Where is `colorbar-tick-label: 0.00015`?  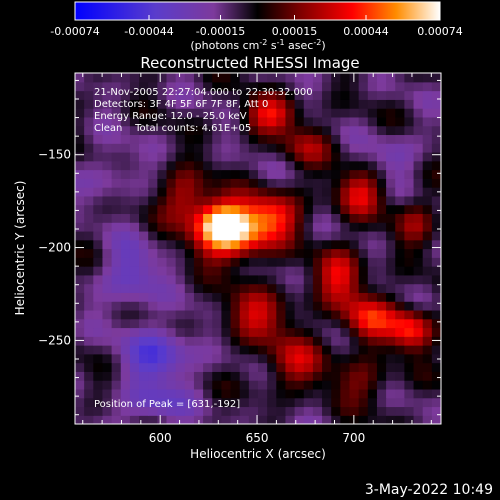
colorbar-tick-label: 0.00015 is located at coordinates (295, 31).